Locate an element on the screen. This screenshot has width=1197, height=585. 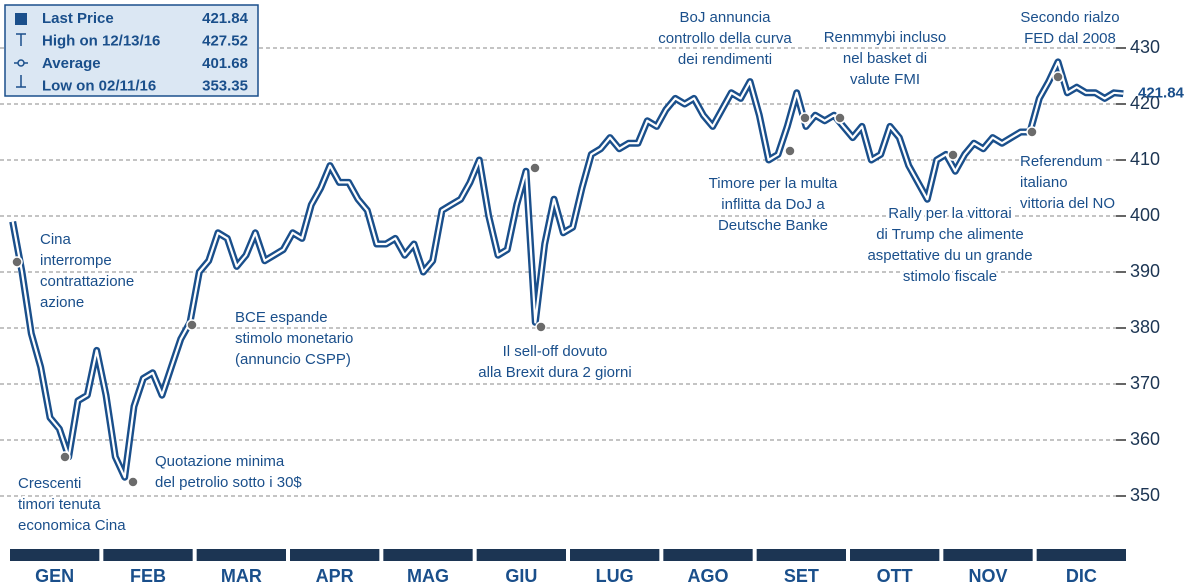
y-tick-label: 370 is located at coordinates (1145, 383).